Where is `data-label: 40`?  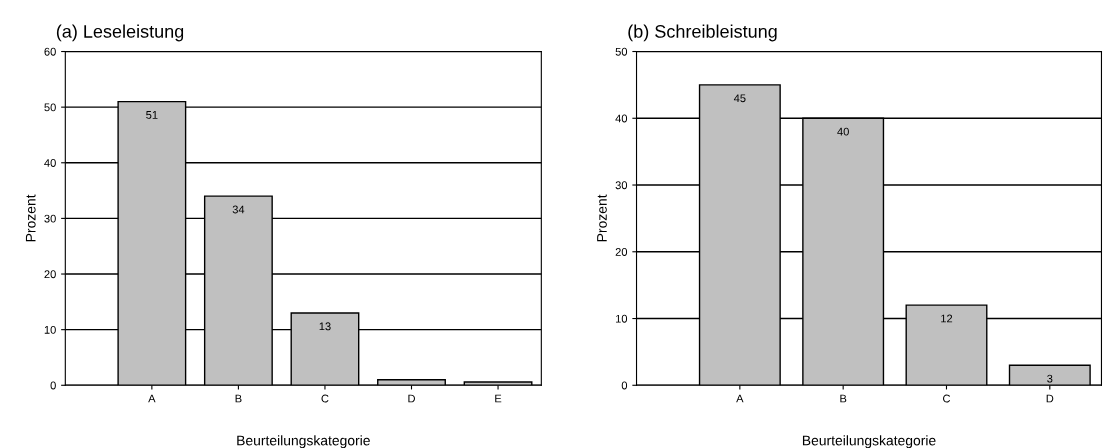 data-label: 40 is located at coordinates (843, 131).